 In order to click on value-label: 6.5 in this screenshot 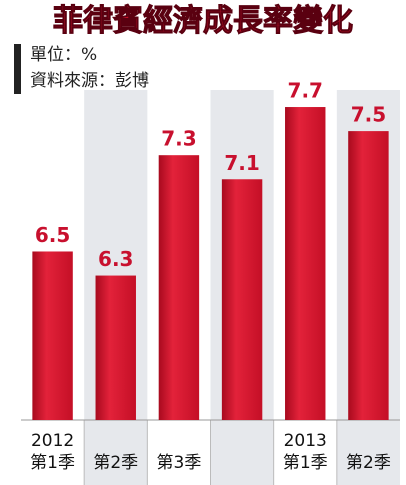, I will do `click(52, 235)`.